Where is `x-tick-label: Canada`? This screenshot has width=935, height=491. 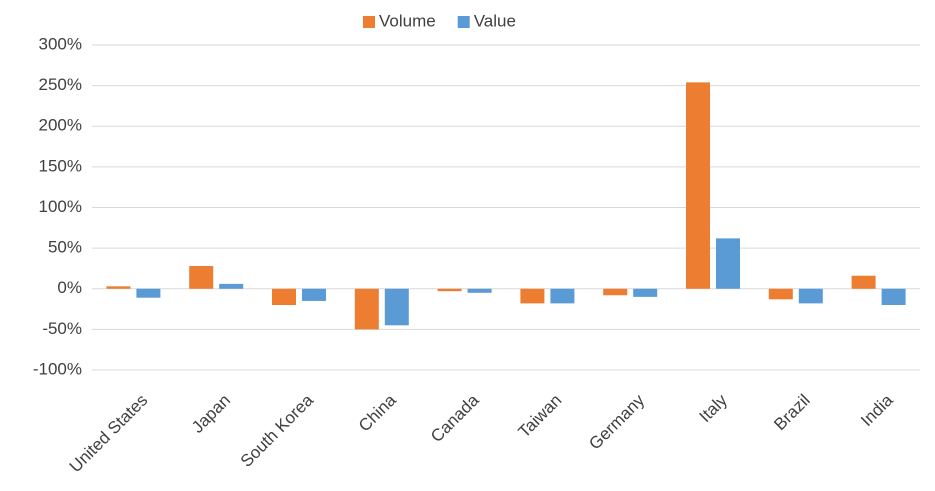
x-tick-label: Canada is located at coordinates (455, 418).